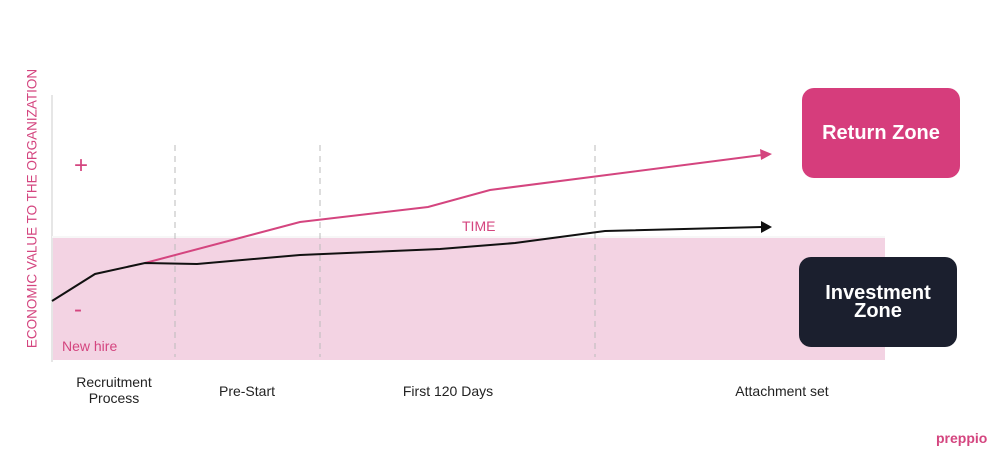 This screenshot has height=456, width=1000. I want to click on time-label: TIME, so click(479, 226).